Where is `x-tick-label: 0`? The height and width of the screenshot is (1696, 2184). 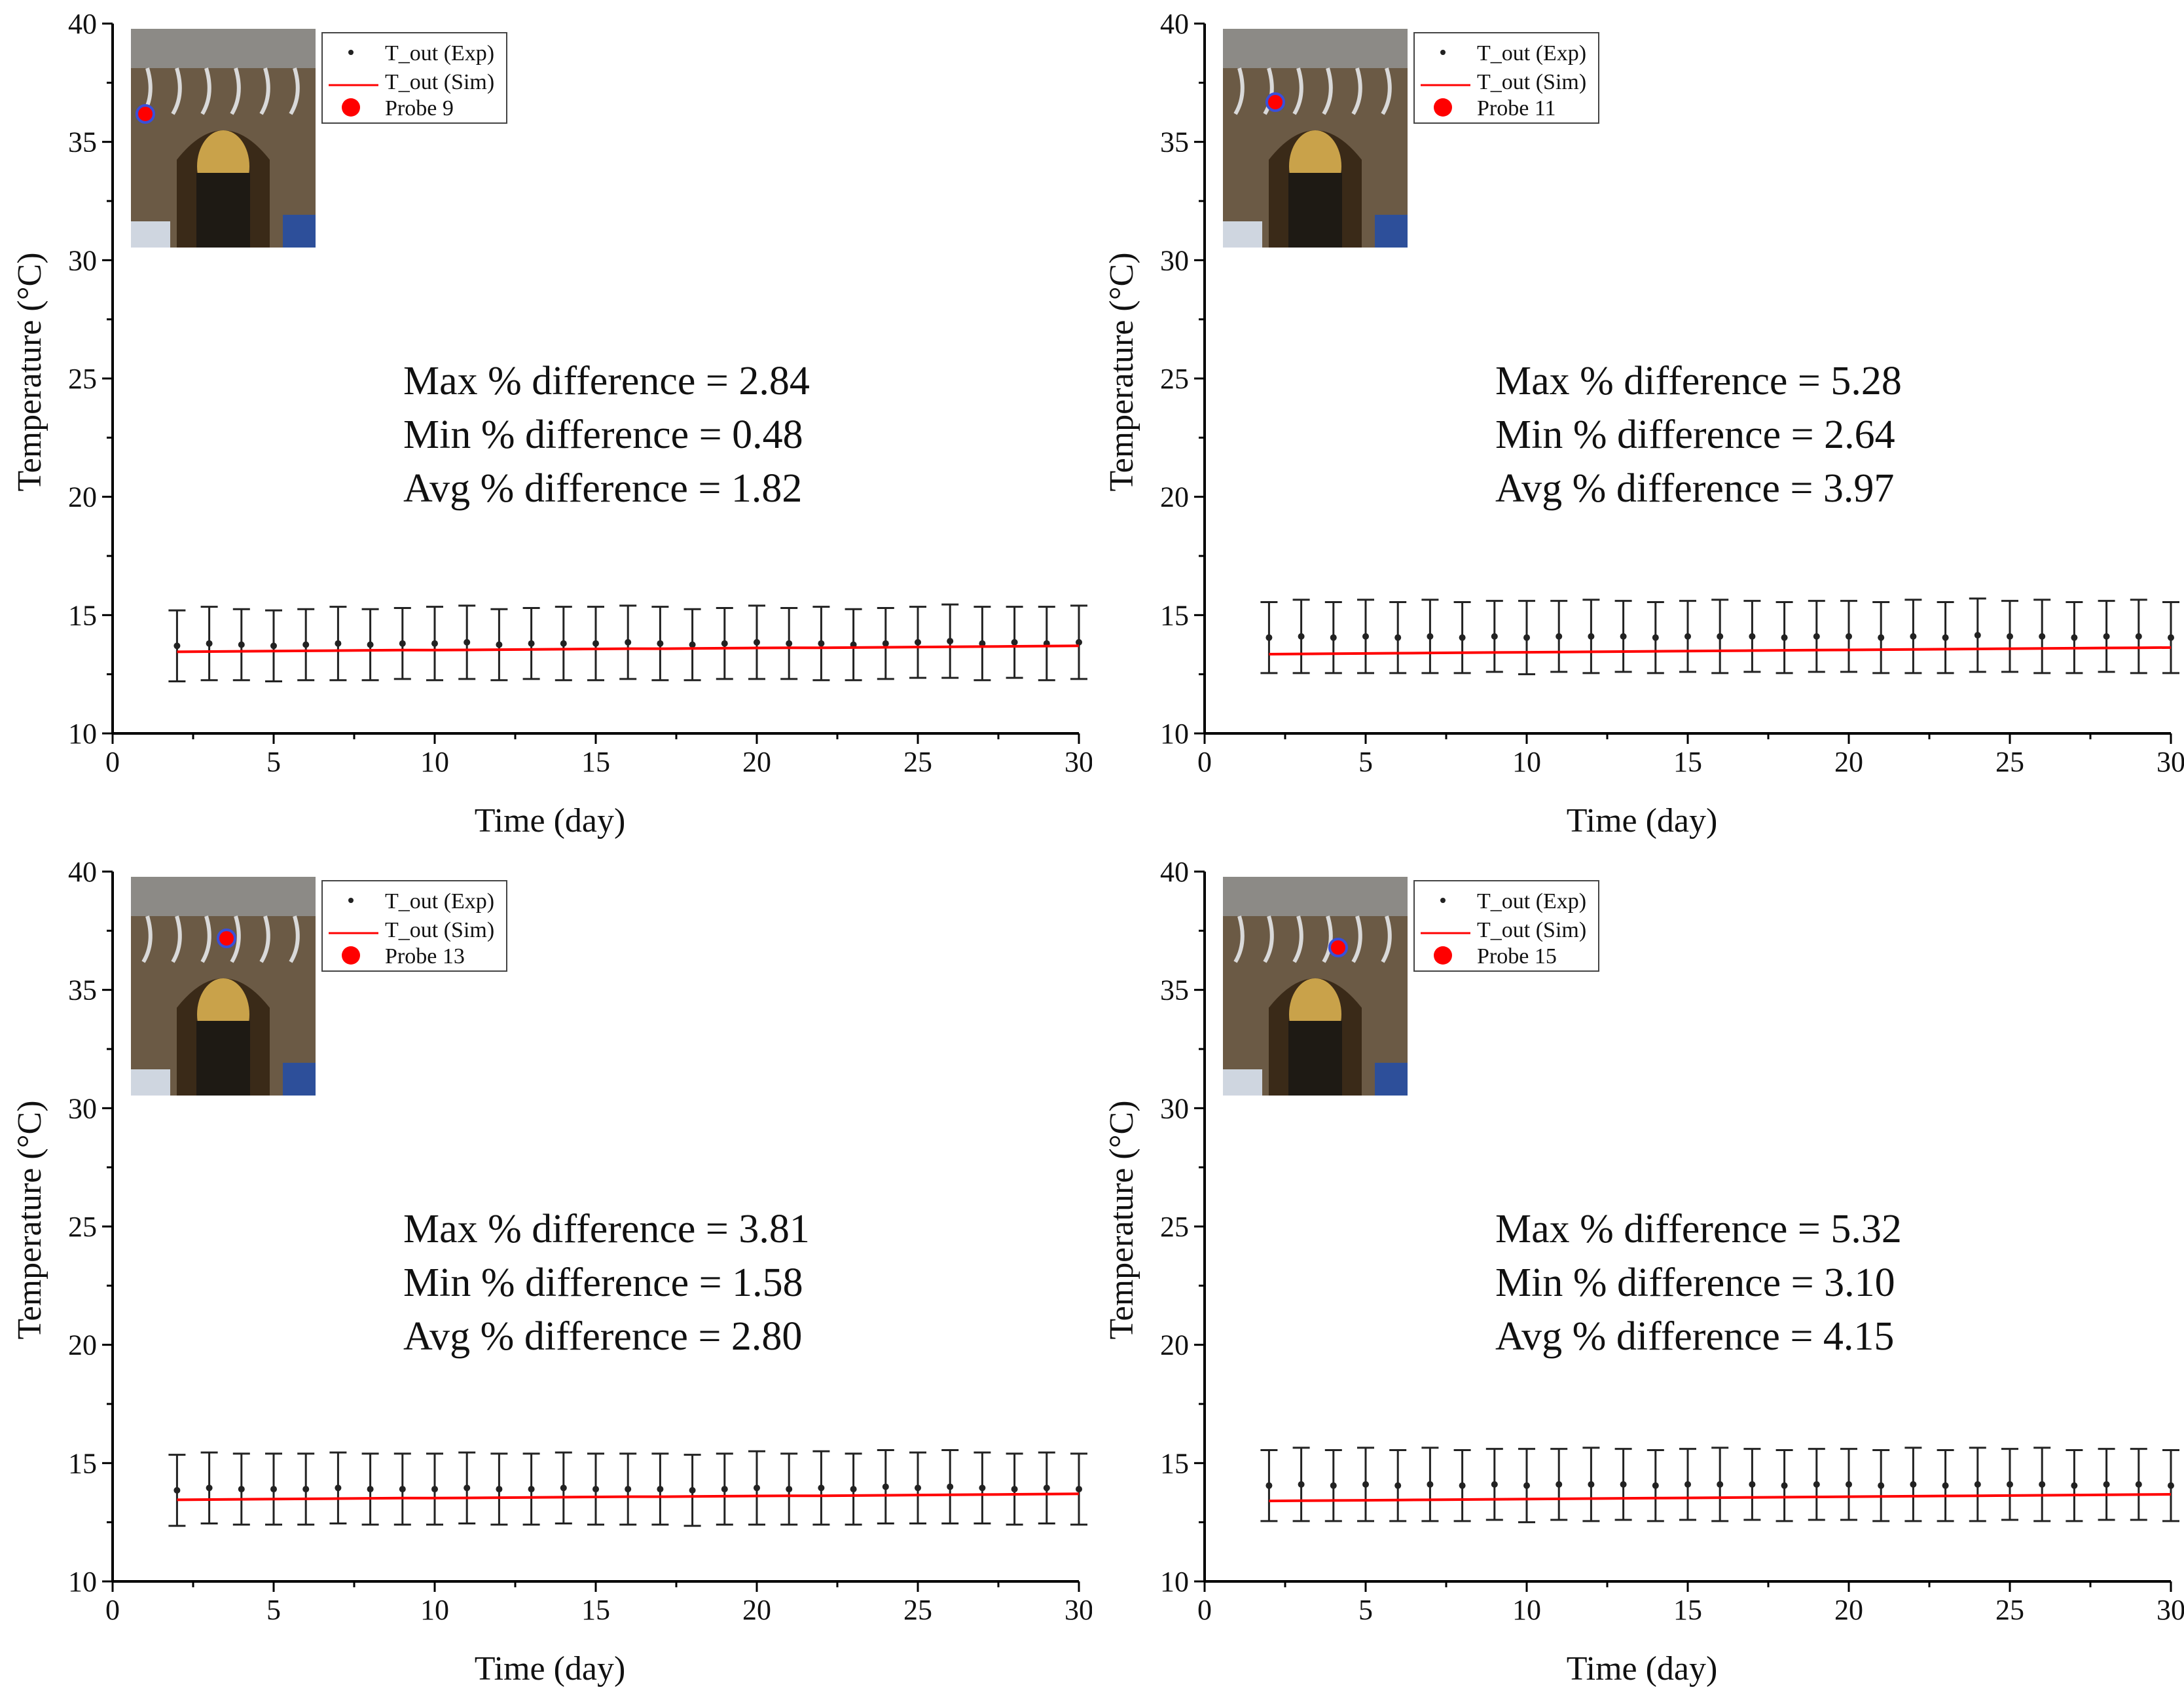 x-tick-label: 0 is located at coordinates (1204, 762).